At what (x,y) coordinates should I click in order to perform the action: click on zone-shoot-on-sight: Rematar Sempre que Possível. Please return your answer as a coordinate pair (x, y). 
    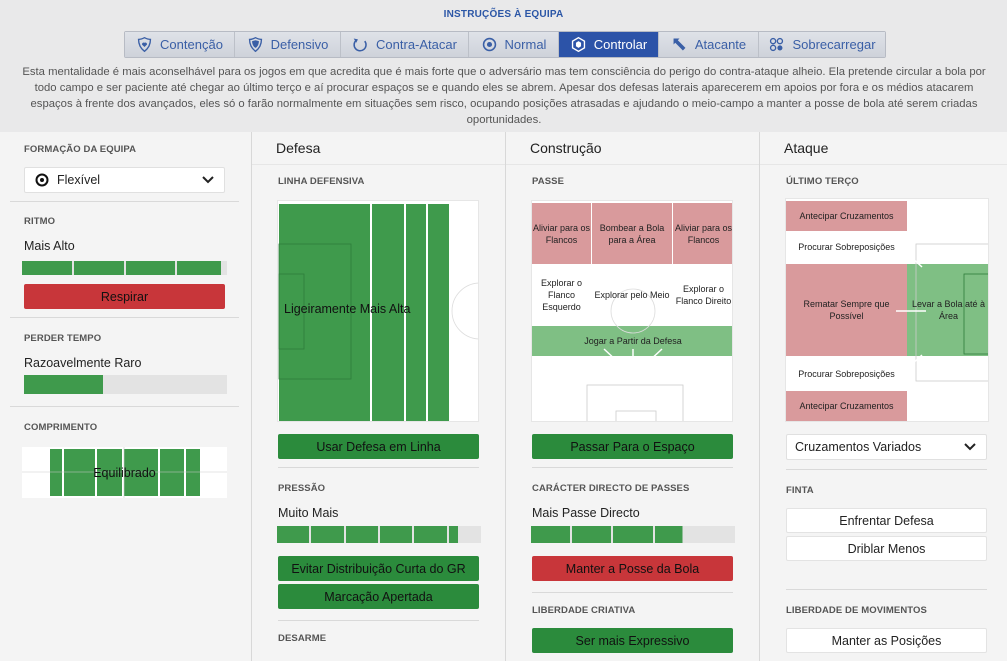
    Looking at the image, I should click on (846, 310).